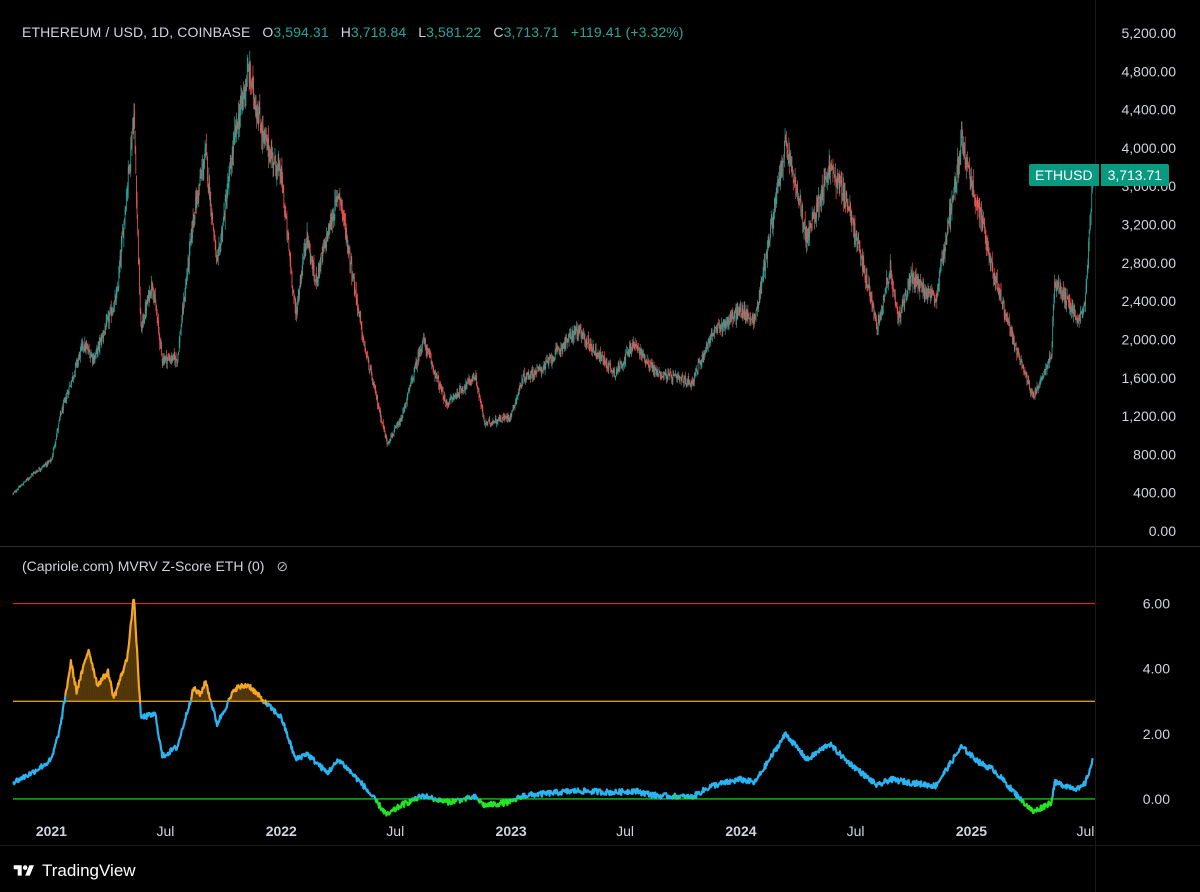  What do you see at coordinates (23, 870) in the screenshot?
I see `tradingview-logo-icon` at bounding box center [23, 870].